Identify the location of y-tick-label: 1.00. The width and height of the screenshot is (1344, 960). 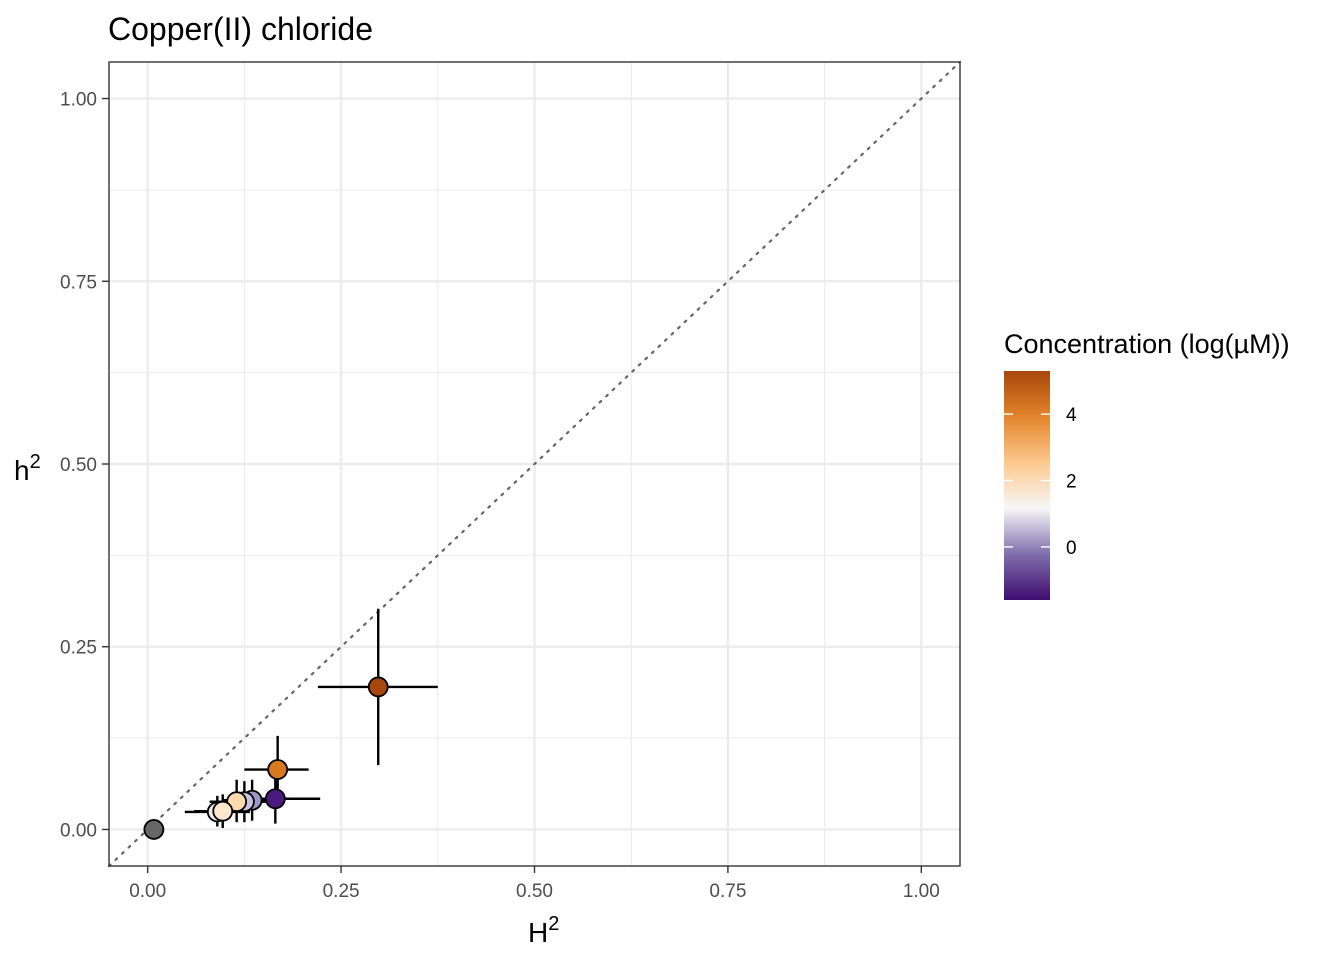
(78, 100).